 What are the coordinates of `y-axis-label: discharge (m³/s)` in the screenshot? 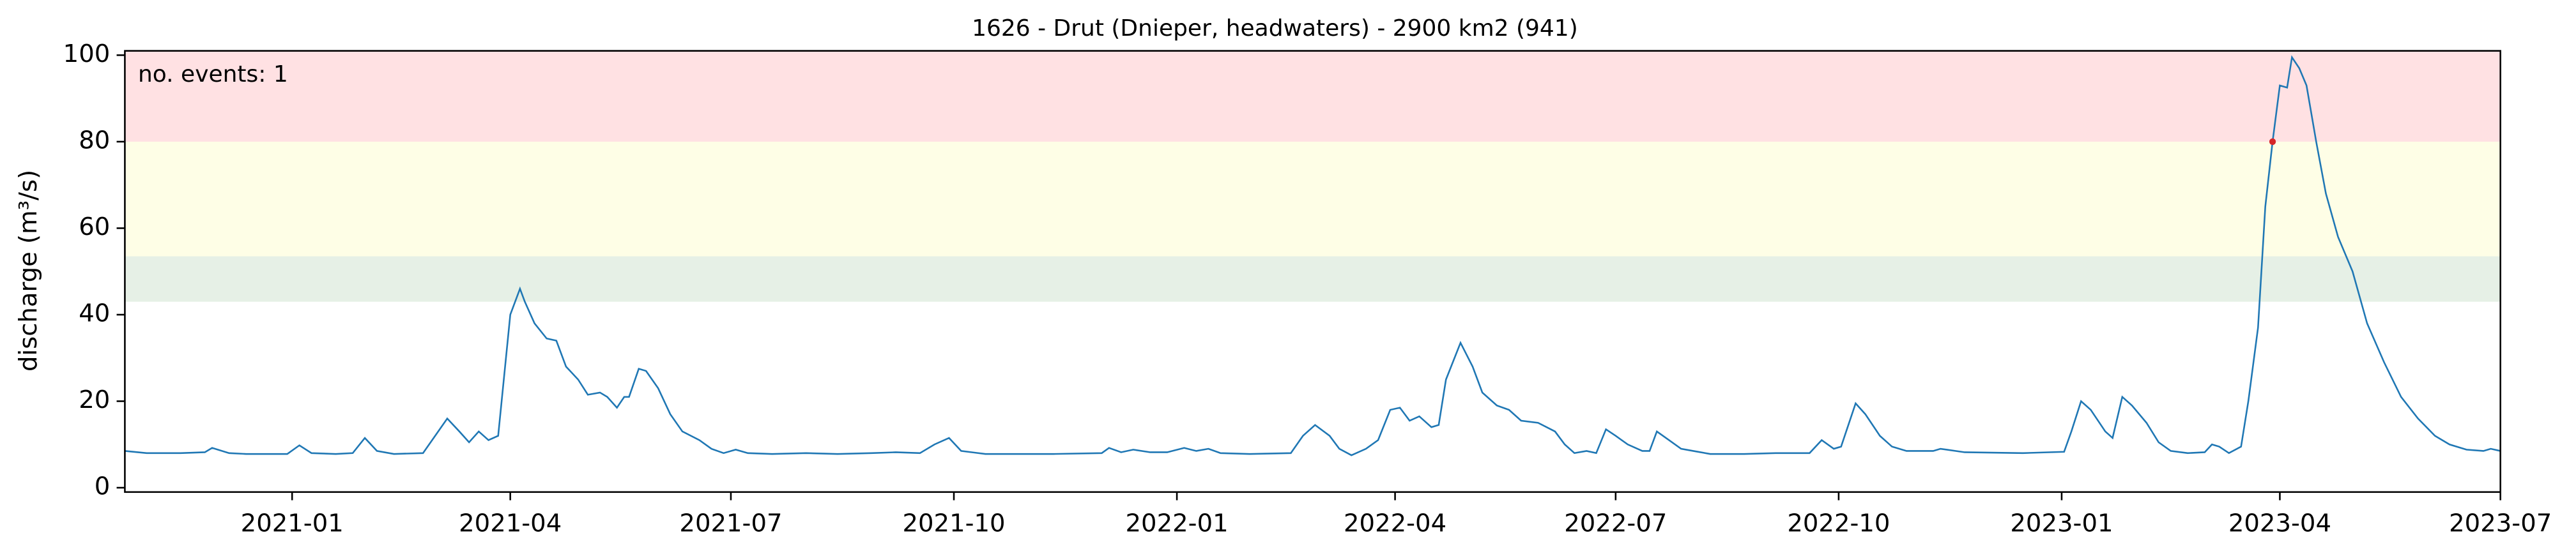 It's located at (28, 271).